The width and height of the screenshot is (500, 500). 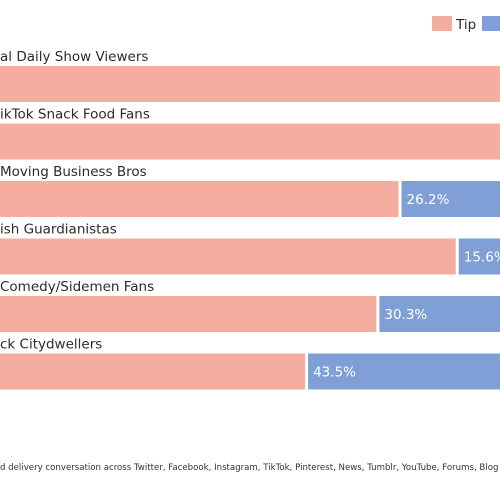 What do you see at coordinates (58, 230) in the screenshot?
I see `category-label: ish Guardianistas` at bounding box center [58, 230].